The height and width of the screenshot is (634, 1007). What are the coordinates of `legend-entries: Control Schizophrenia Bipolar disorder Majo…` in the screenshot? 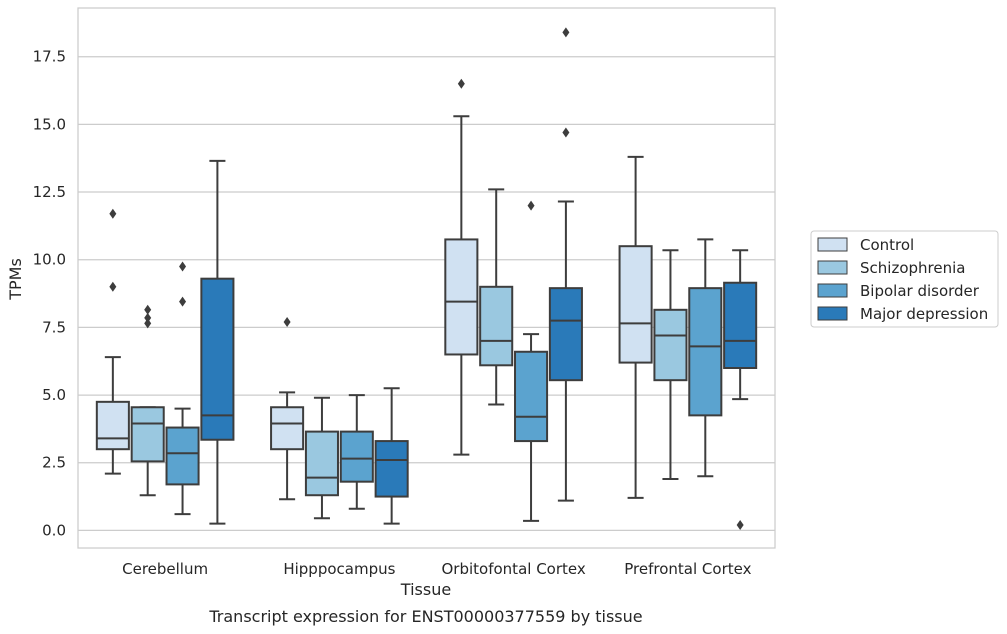 It's located at (902, 279).